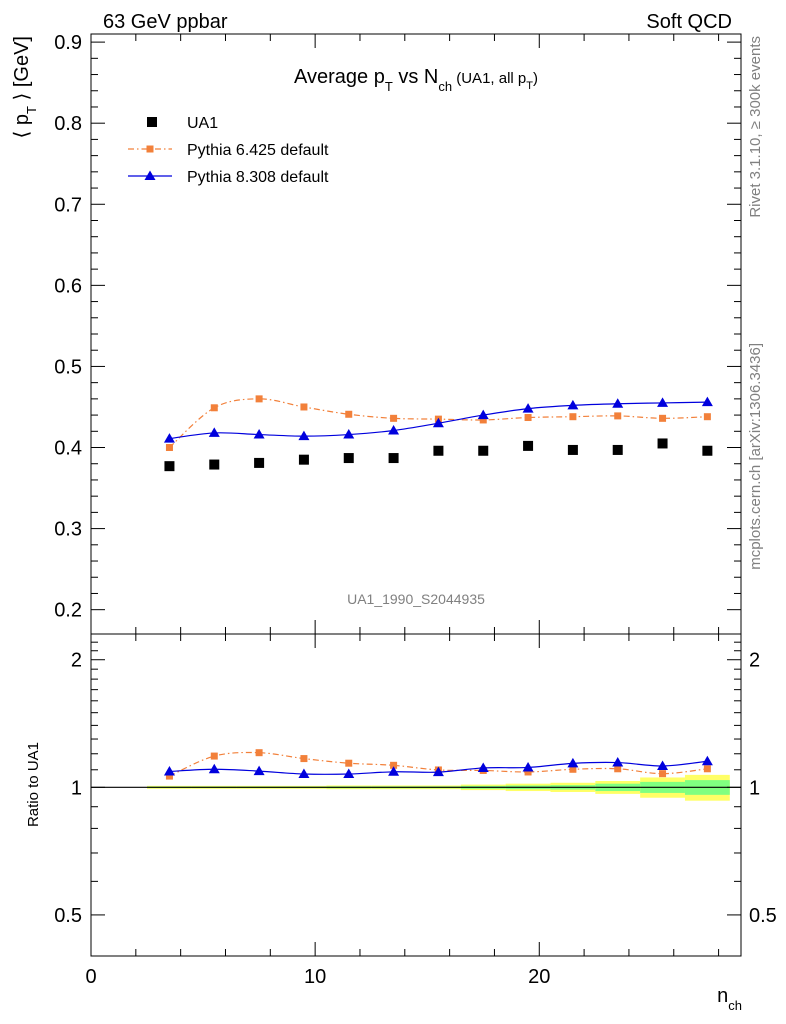  Describe the element at coordinates (202, 123) in the screenshot. I see `legend-ua1-label: UA1` at that location.